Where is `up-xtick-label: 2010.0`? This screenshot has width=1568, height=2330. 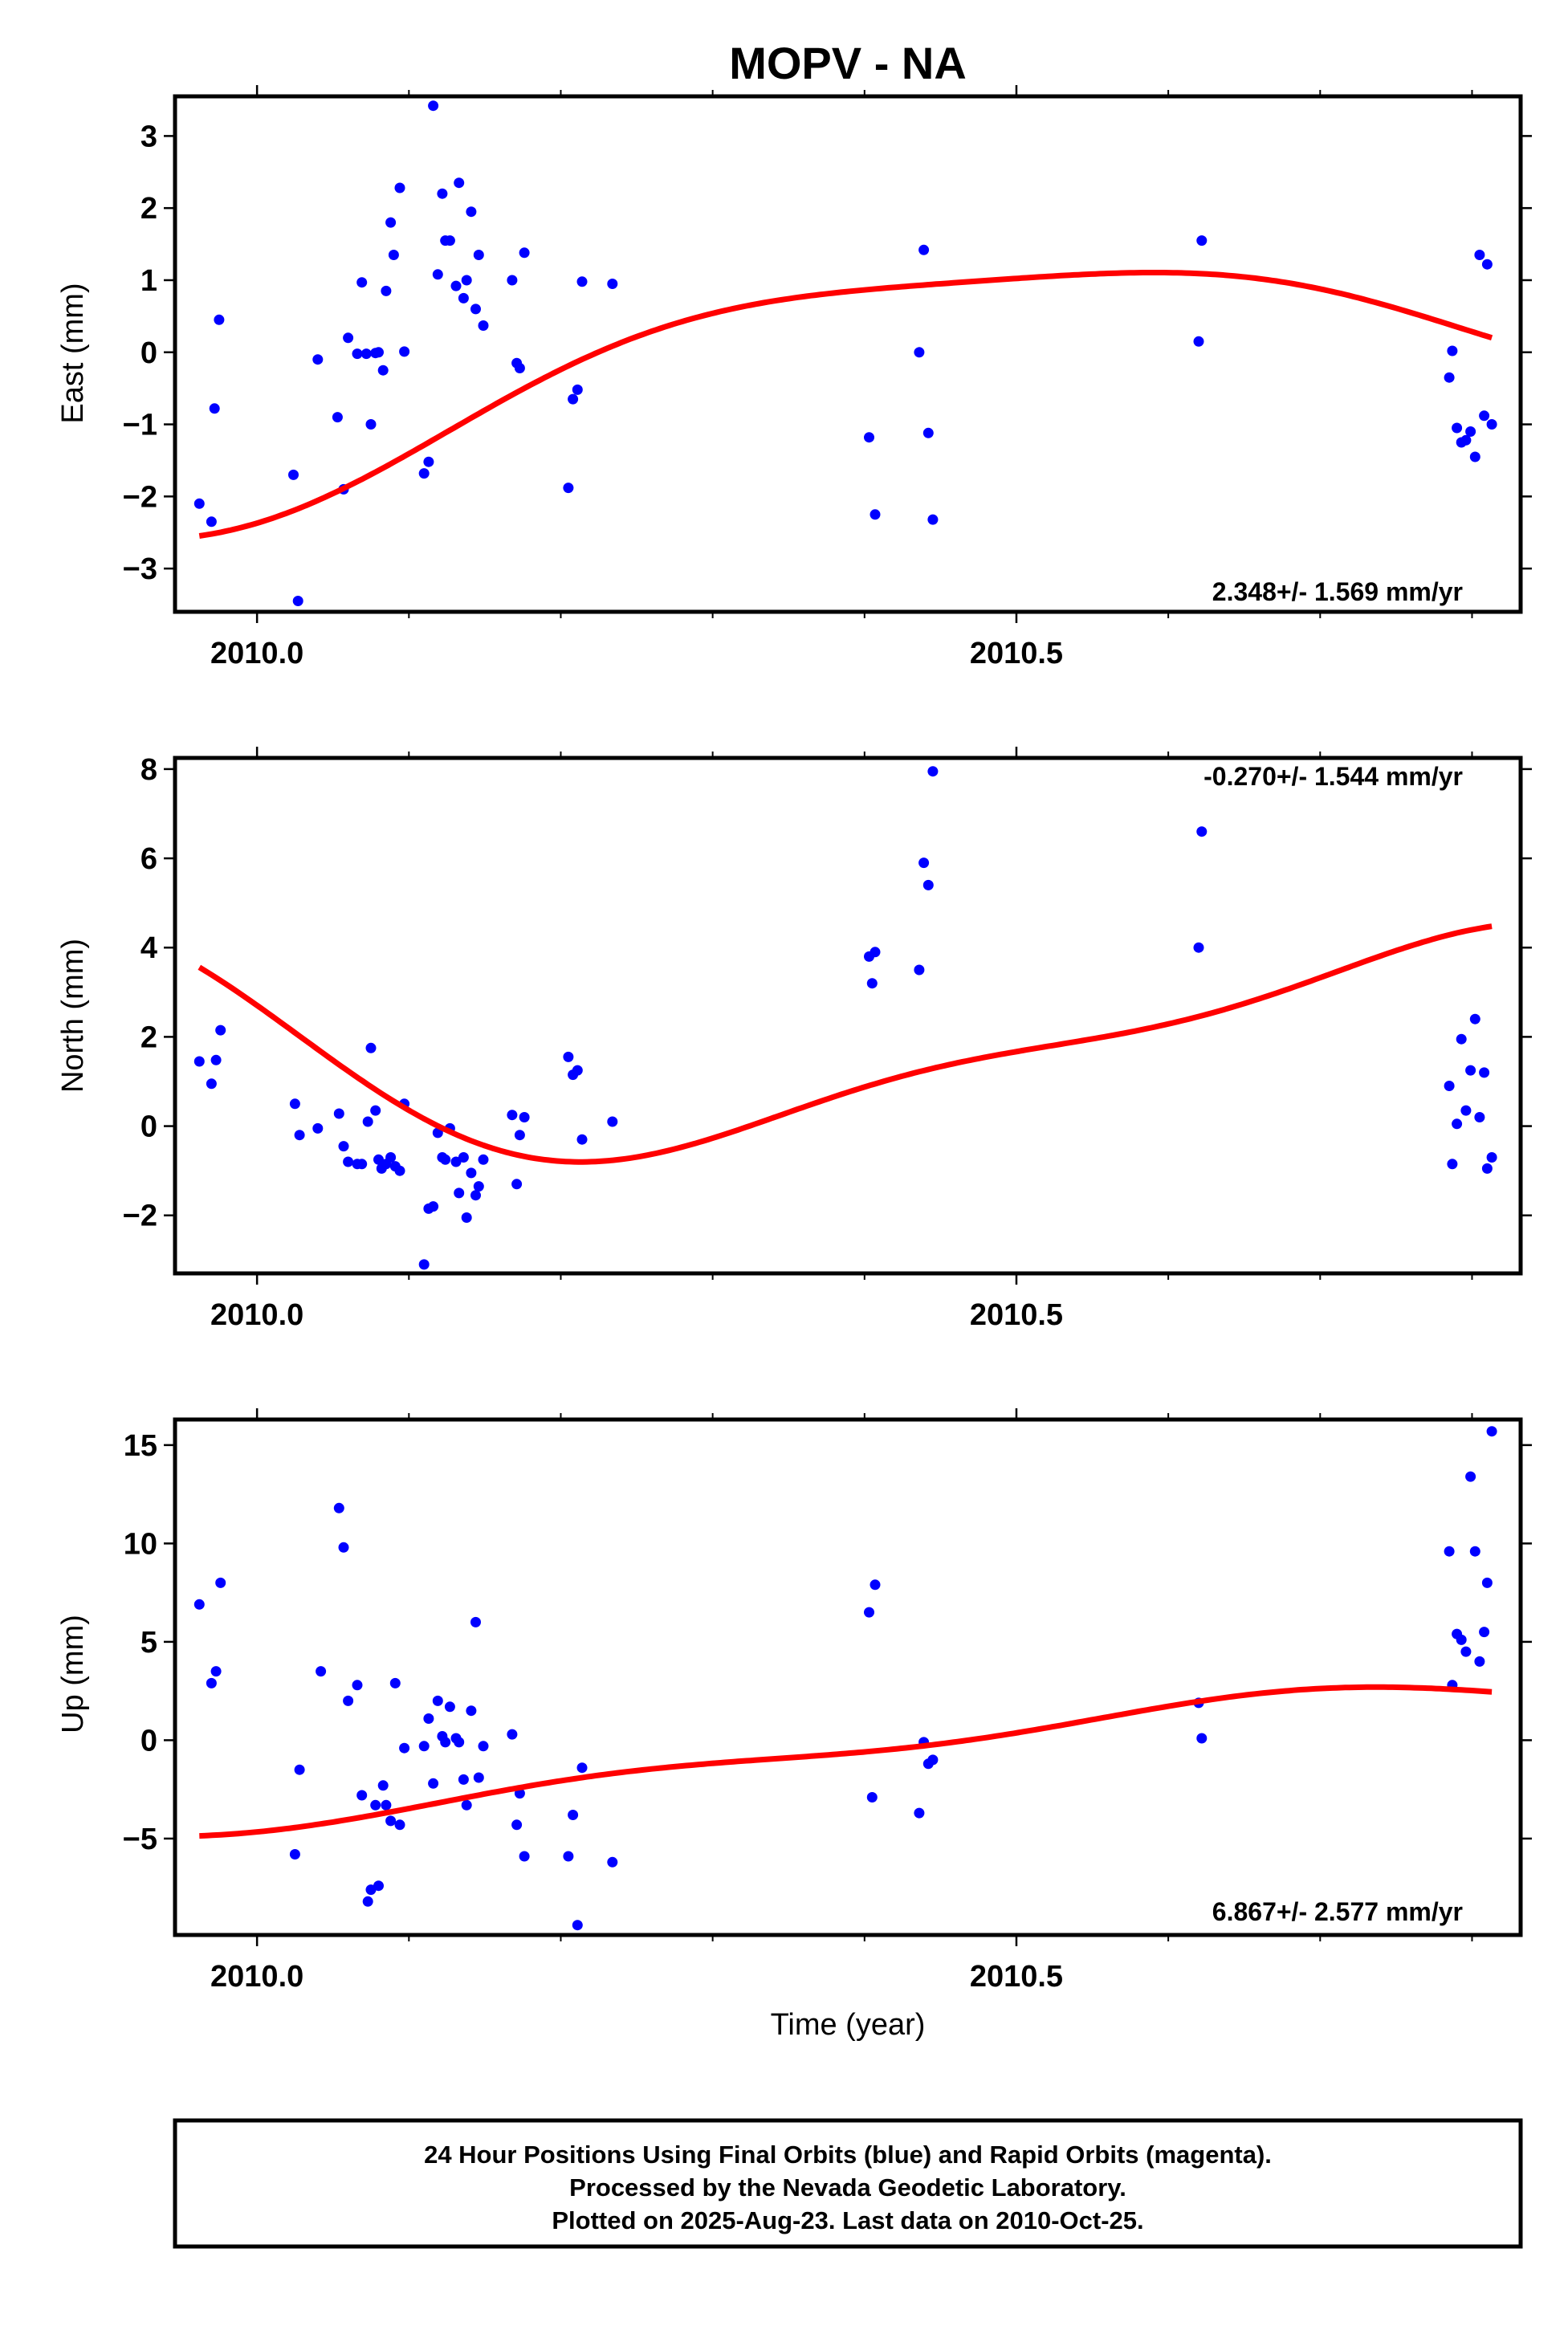 up-xtick-label: 2010.0 is located at coordinates (256, 1977).